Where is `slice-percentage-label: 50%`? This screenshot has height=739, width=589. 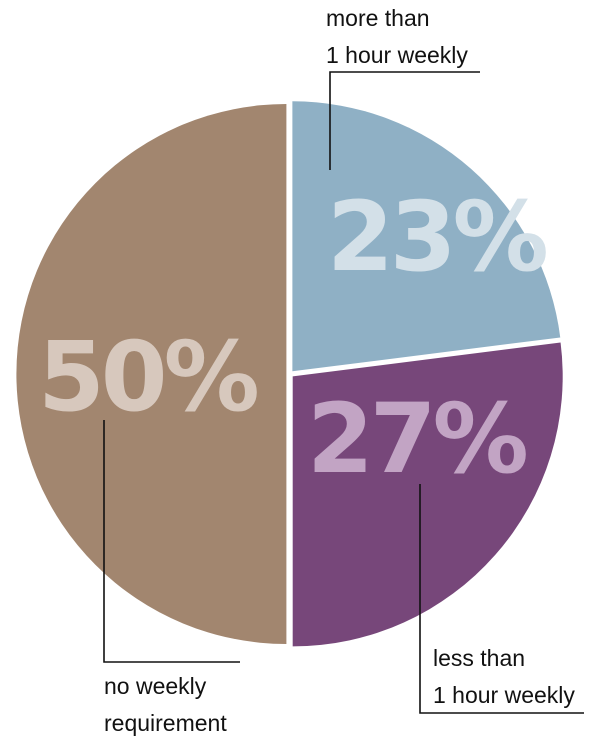 slice-percentage-label: 50% is located at coordinates (148, 377).